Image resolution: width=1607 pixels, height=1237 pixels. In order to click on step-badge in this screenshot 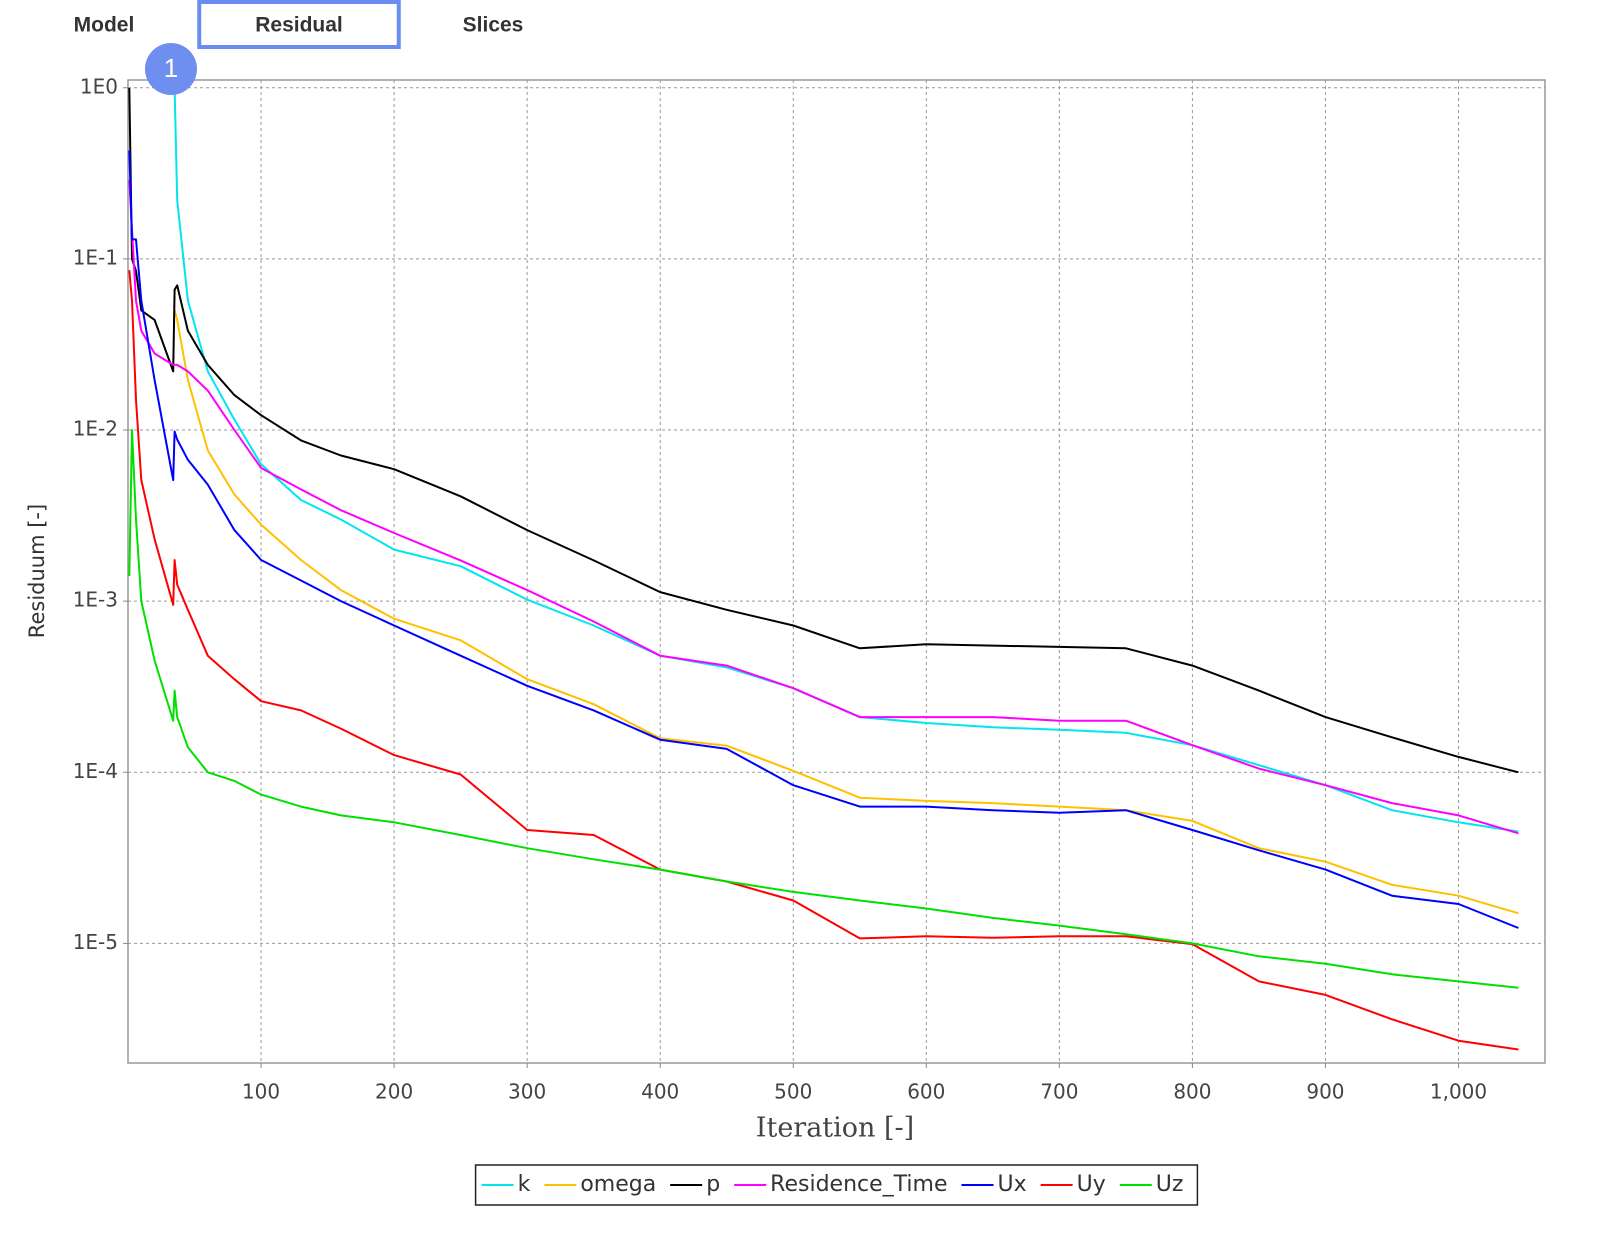, I will do `click(171, 69)`.